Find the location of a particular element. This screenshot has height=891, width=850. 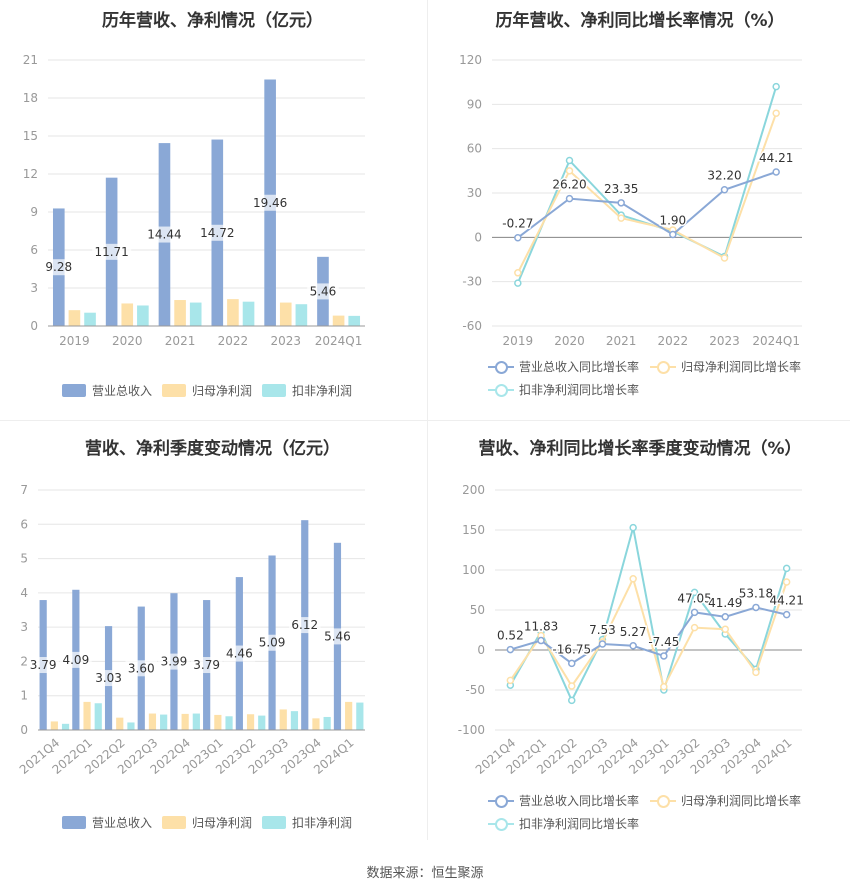

y-tick-label: -60 is located at coordinates (472, 326).